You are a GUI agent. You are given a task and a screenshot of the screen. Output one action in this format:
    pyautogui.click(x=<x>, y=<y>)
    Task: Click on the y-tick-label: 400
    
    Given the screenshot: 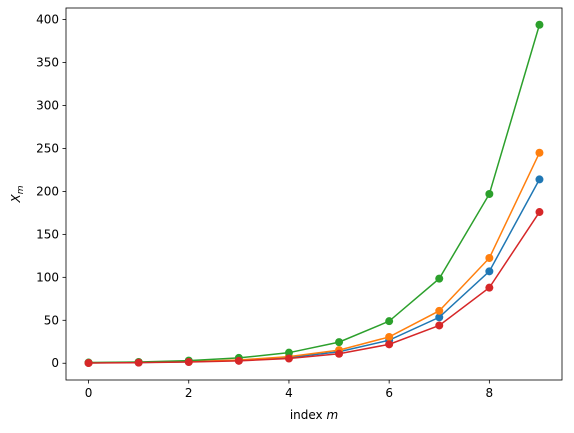 What is the action you would take?
    pyautogui.click(x=47, y=20)
    